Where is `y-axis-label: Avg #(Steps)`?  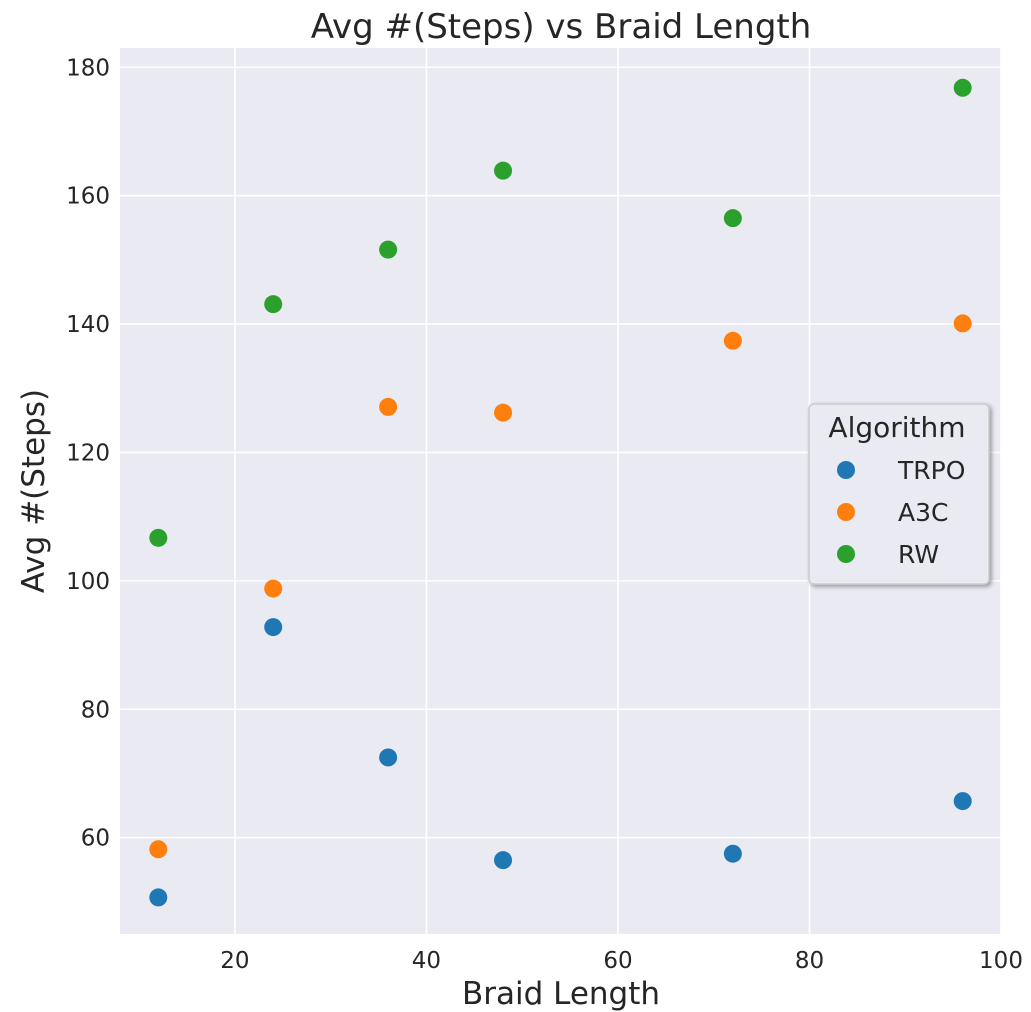
y-axis-label: Avg #(Steps) is located at coordinates (34, 491).